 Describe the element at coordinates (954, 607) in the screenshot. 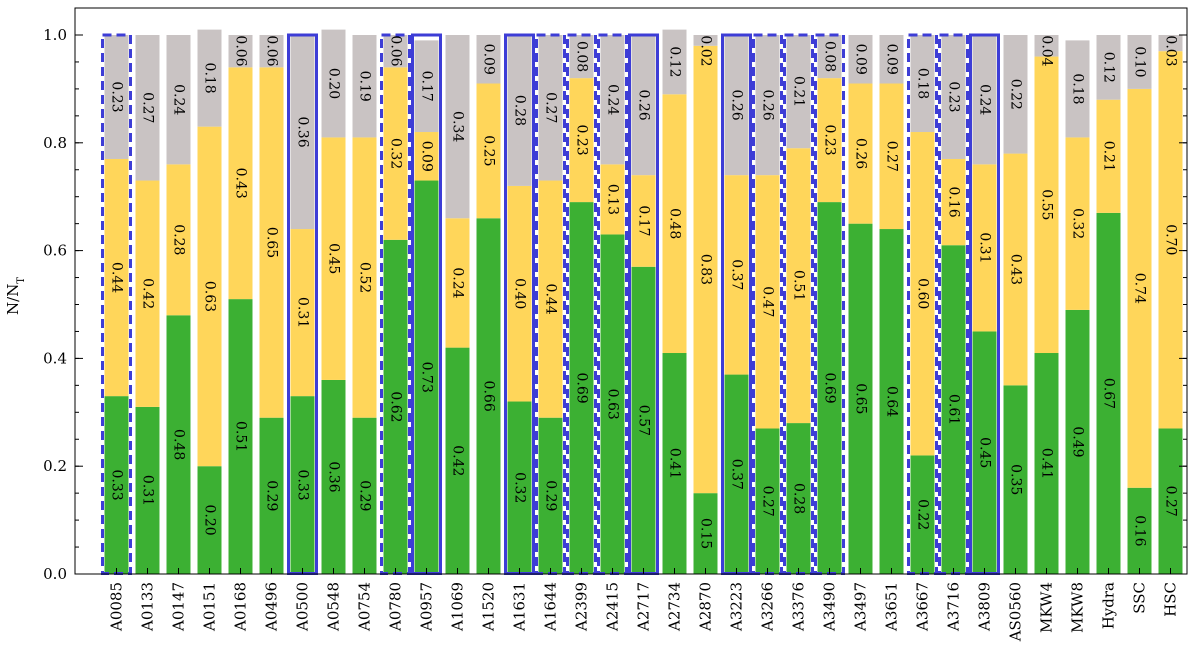

I see `x-tick-label-A3716: A3716` at that location.